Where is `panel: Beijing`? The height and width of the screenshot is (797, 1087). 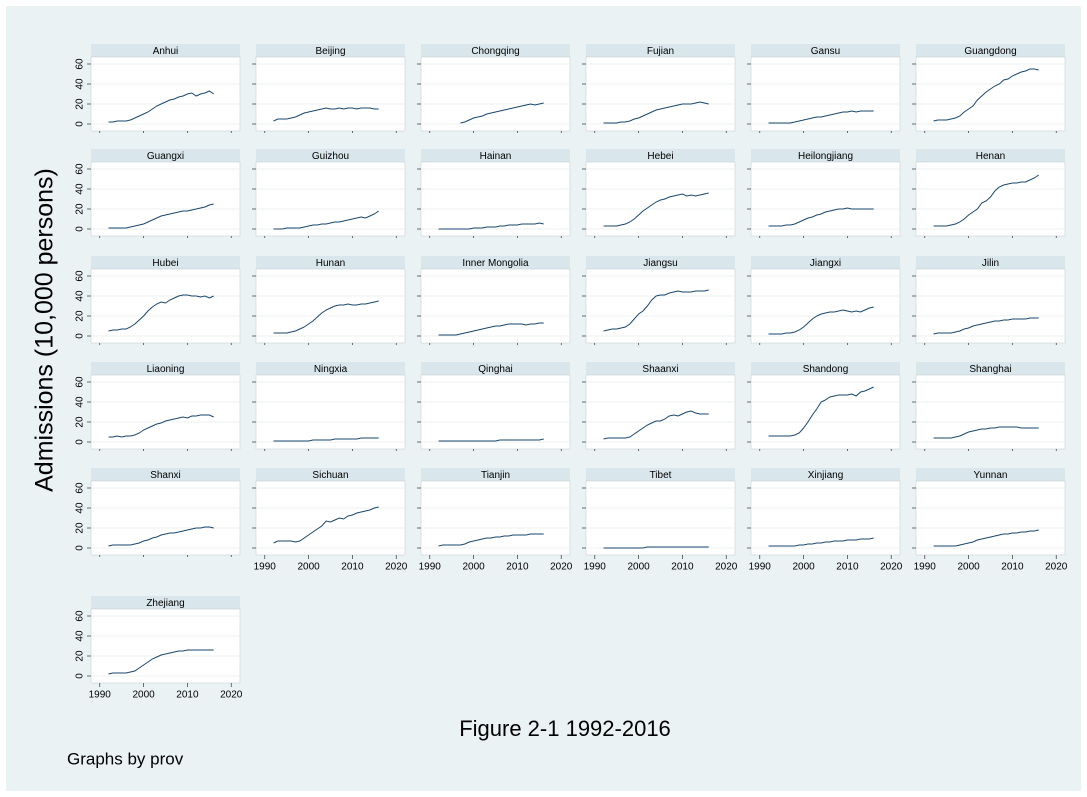
panel: Beijing is located at coordinates (329, 88).